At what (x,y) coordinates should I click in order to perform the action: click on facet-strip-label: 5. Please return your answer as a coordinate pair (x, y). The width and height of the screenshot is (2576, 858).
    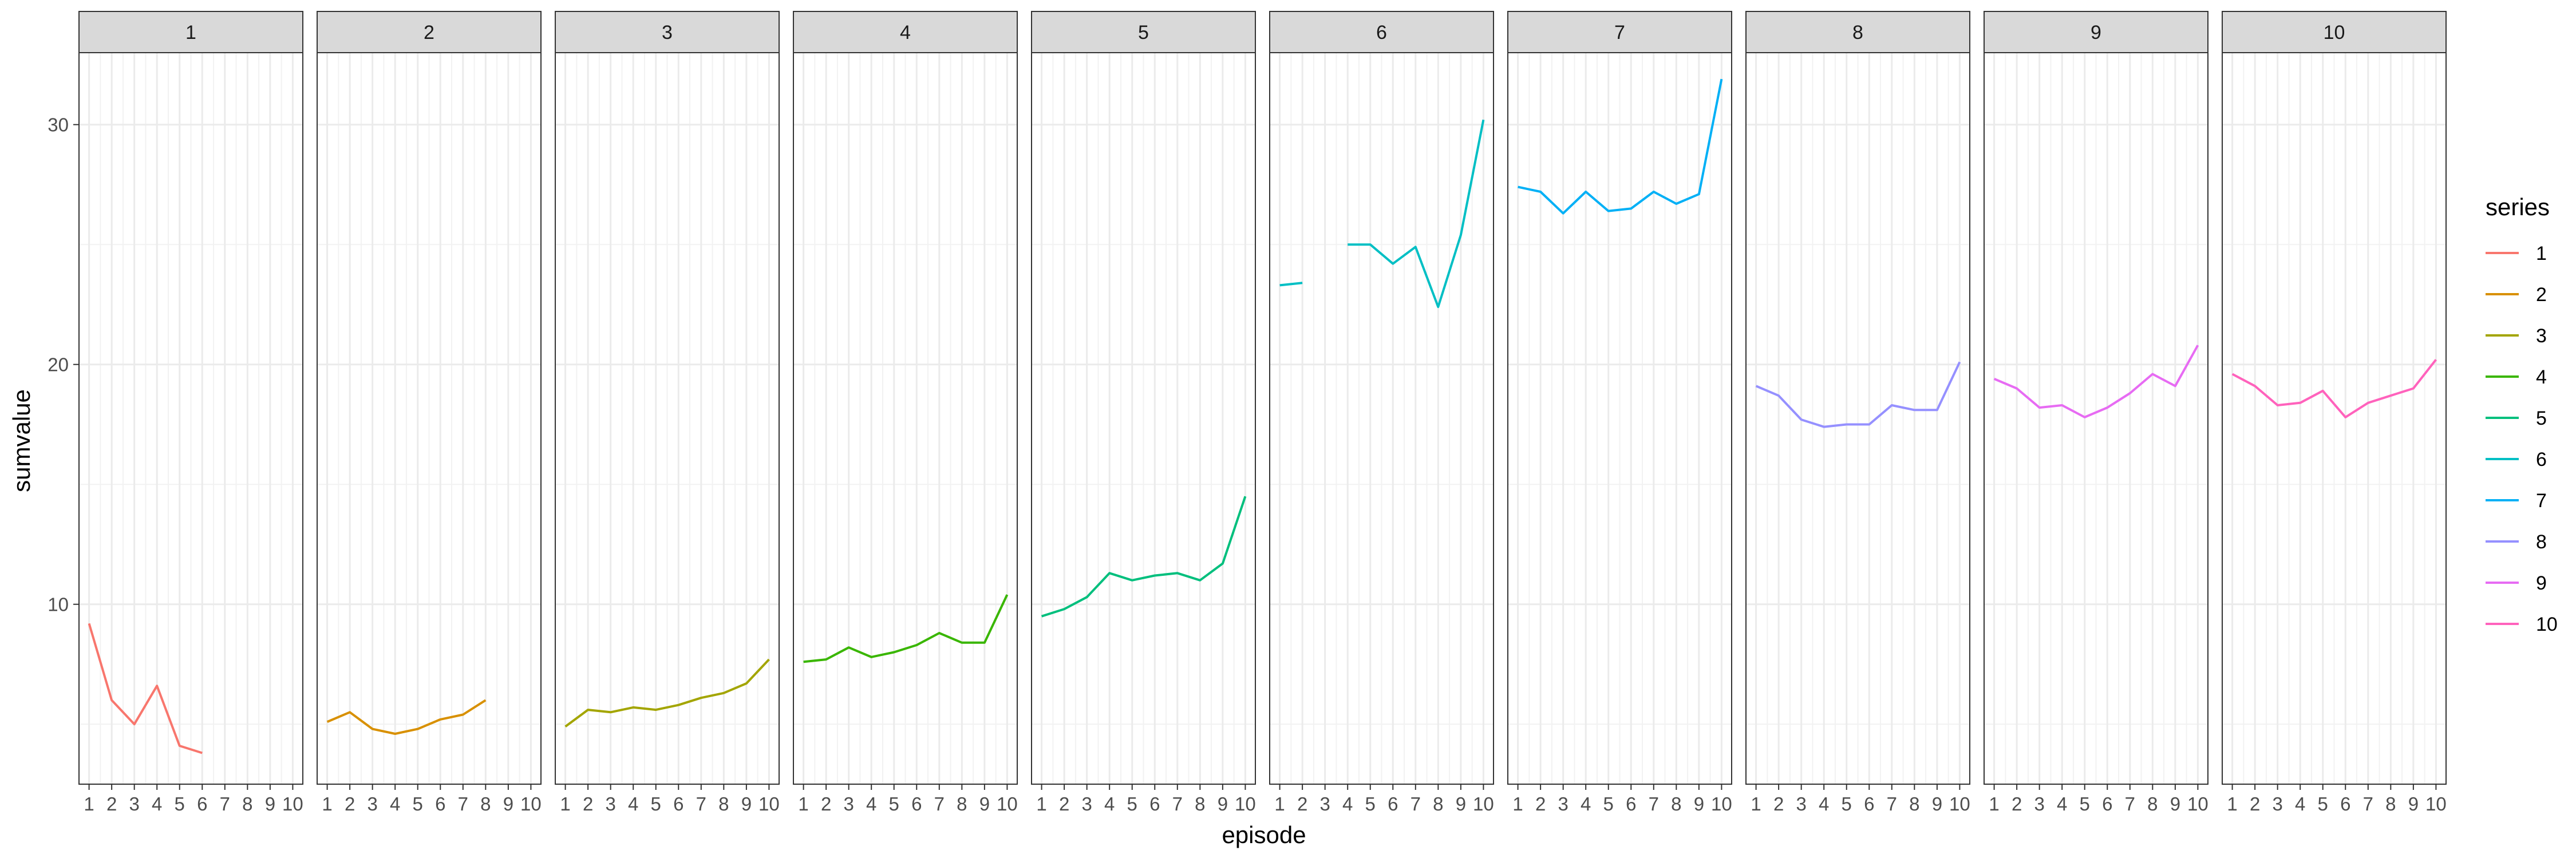
    Looking at the image, I should click on (1143, 33).